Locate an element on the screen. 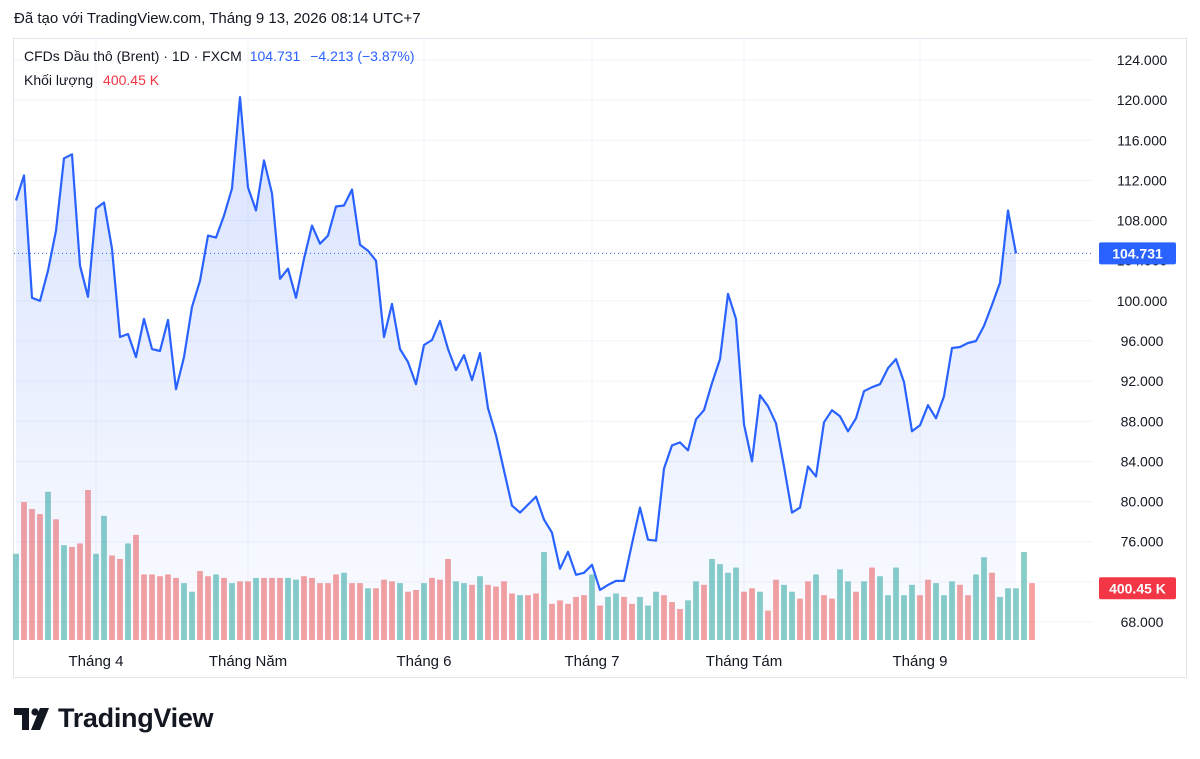 This screenshot has width=1200, height=759. x-tick-label: Tháng 7 is located at coordinates (591, 661).